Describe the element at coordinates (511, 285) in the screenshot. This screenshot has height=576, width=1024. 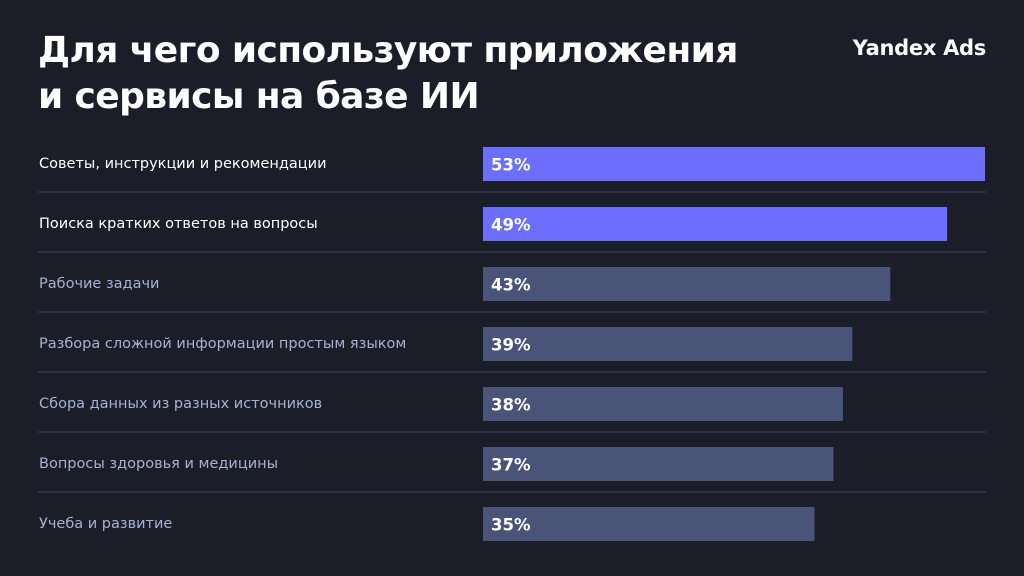
I see `bar-value-label: 43%` at that location.